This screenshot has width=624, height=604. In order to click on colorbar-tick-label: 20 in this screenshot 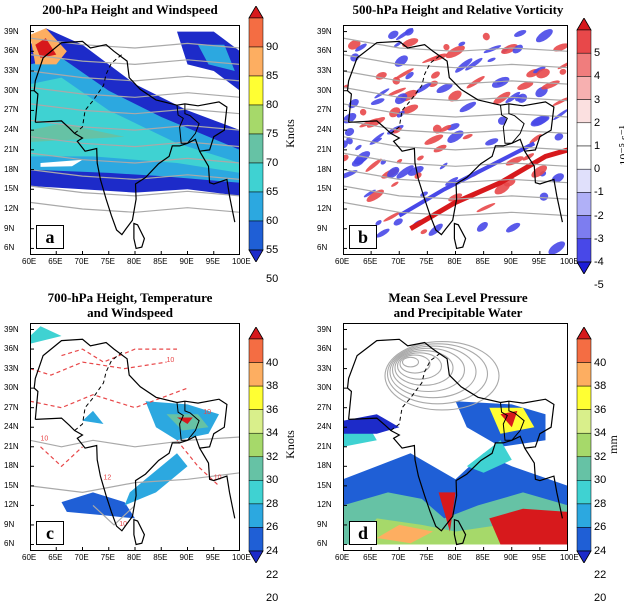, I will do `click(600, 598)`.